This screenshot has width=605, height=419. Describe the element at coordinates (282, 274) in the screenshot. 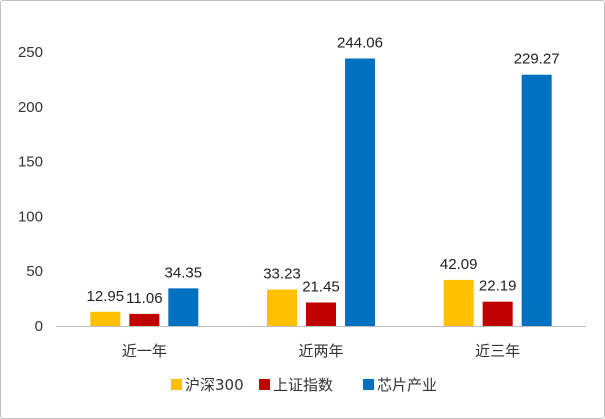

I see `data-label: 33.23` at that location.